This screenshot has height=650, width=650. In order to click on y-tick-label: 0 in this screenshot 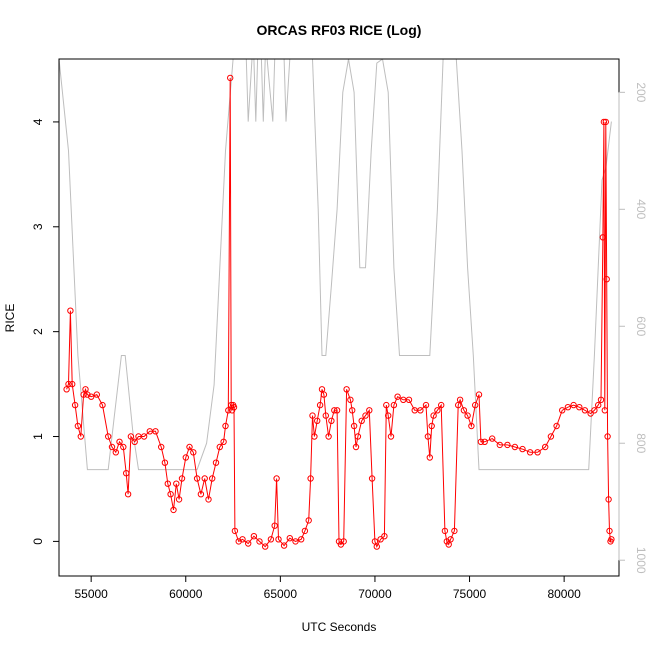, I will do `click(38, 541)`.